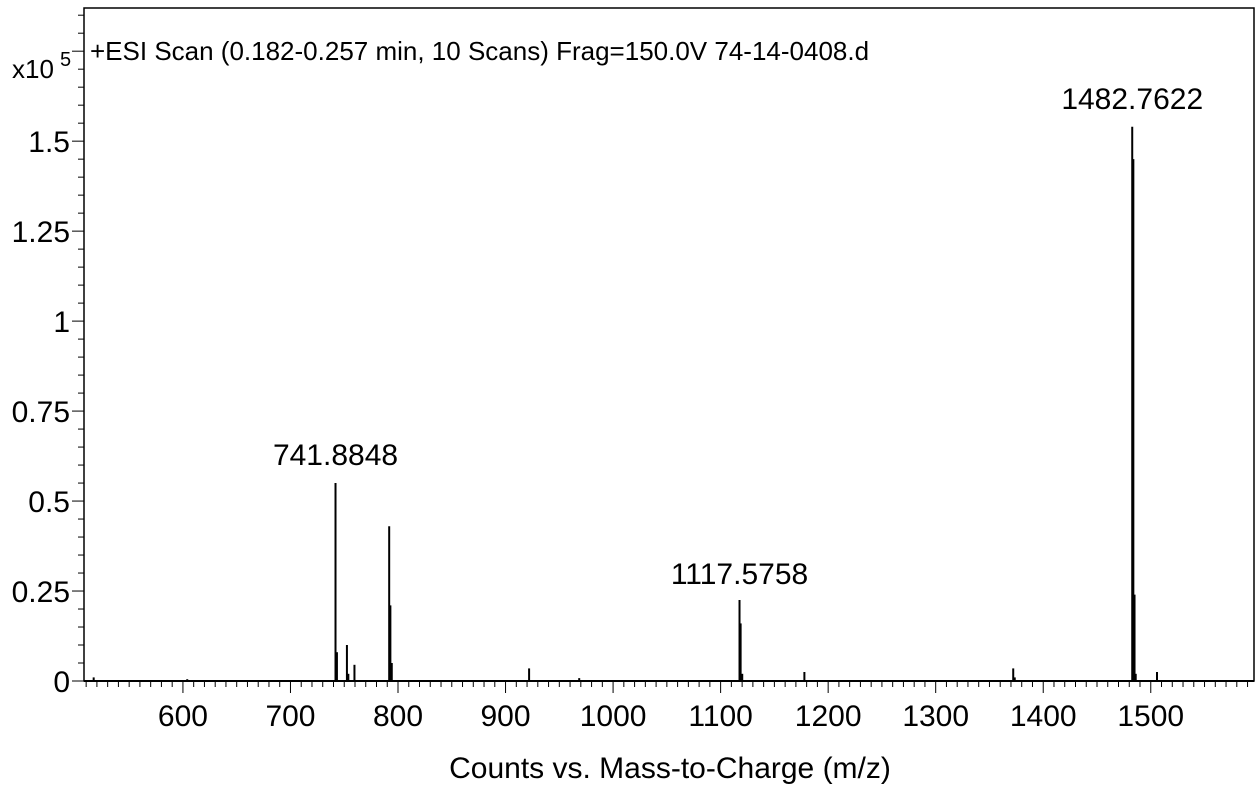 The image size is (1258, 787). What do you see at coordinates (670, 768) in the screenshot?
I see `x-axis-label: Counts vs. Mass-to-Charge (m/z)` at bounding box center [670, 768].